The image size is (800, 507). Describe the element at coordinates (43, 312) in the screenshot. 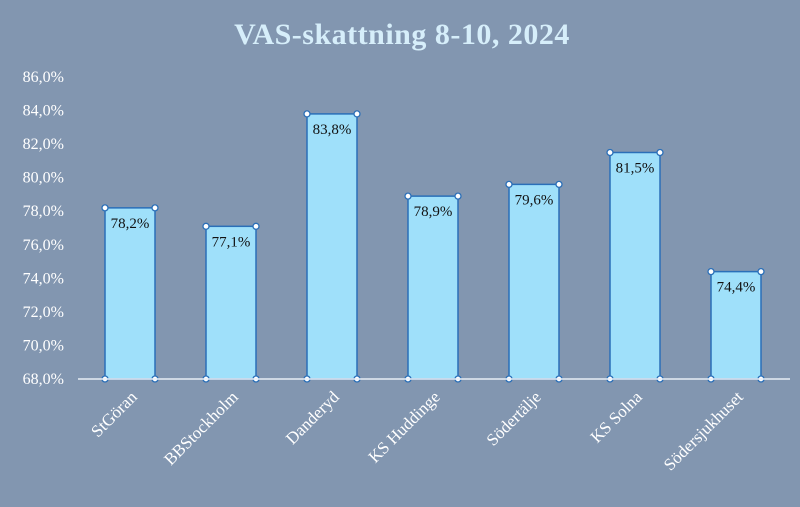

I see `y-tick-label: 72,0%` at that location.